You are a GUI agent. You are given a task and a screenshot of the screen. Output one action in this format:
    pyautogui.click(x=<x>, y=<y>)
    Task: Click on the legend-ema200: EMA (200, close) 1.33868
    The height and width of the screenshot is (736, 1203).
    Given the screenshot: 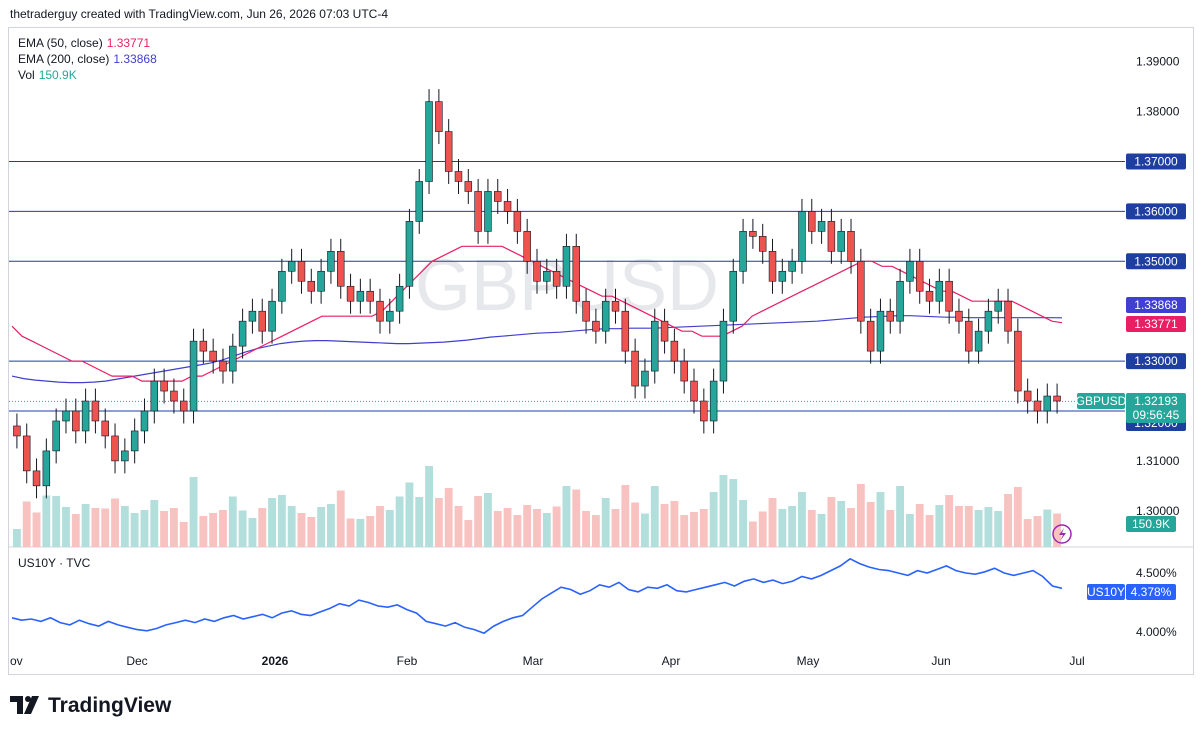 What is the action you would take?
    pyautogui.click(x=87, y=59)
    